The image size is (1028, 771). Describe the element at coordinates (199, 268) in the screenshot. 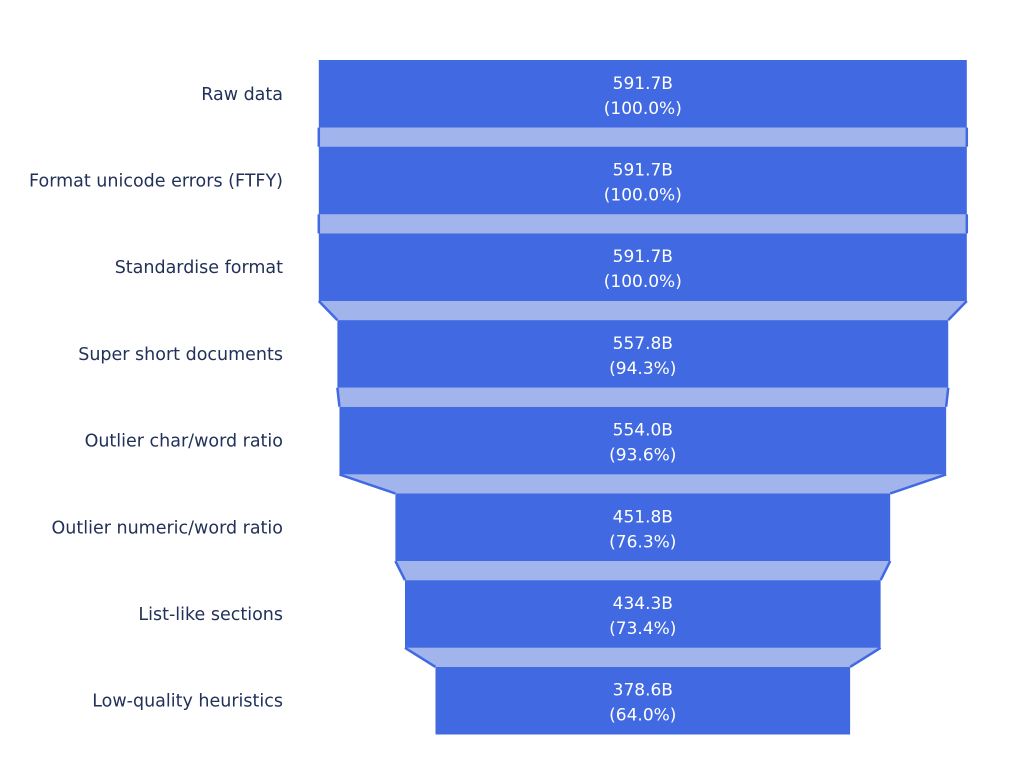

I see `stage-label: Standardise format` at that location.